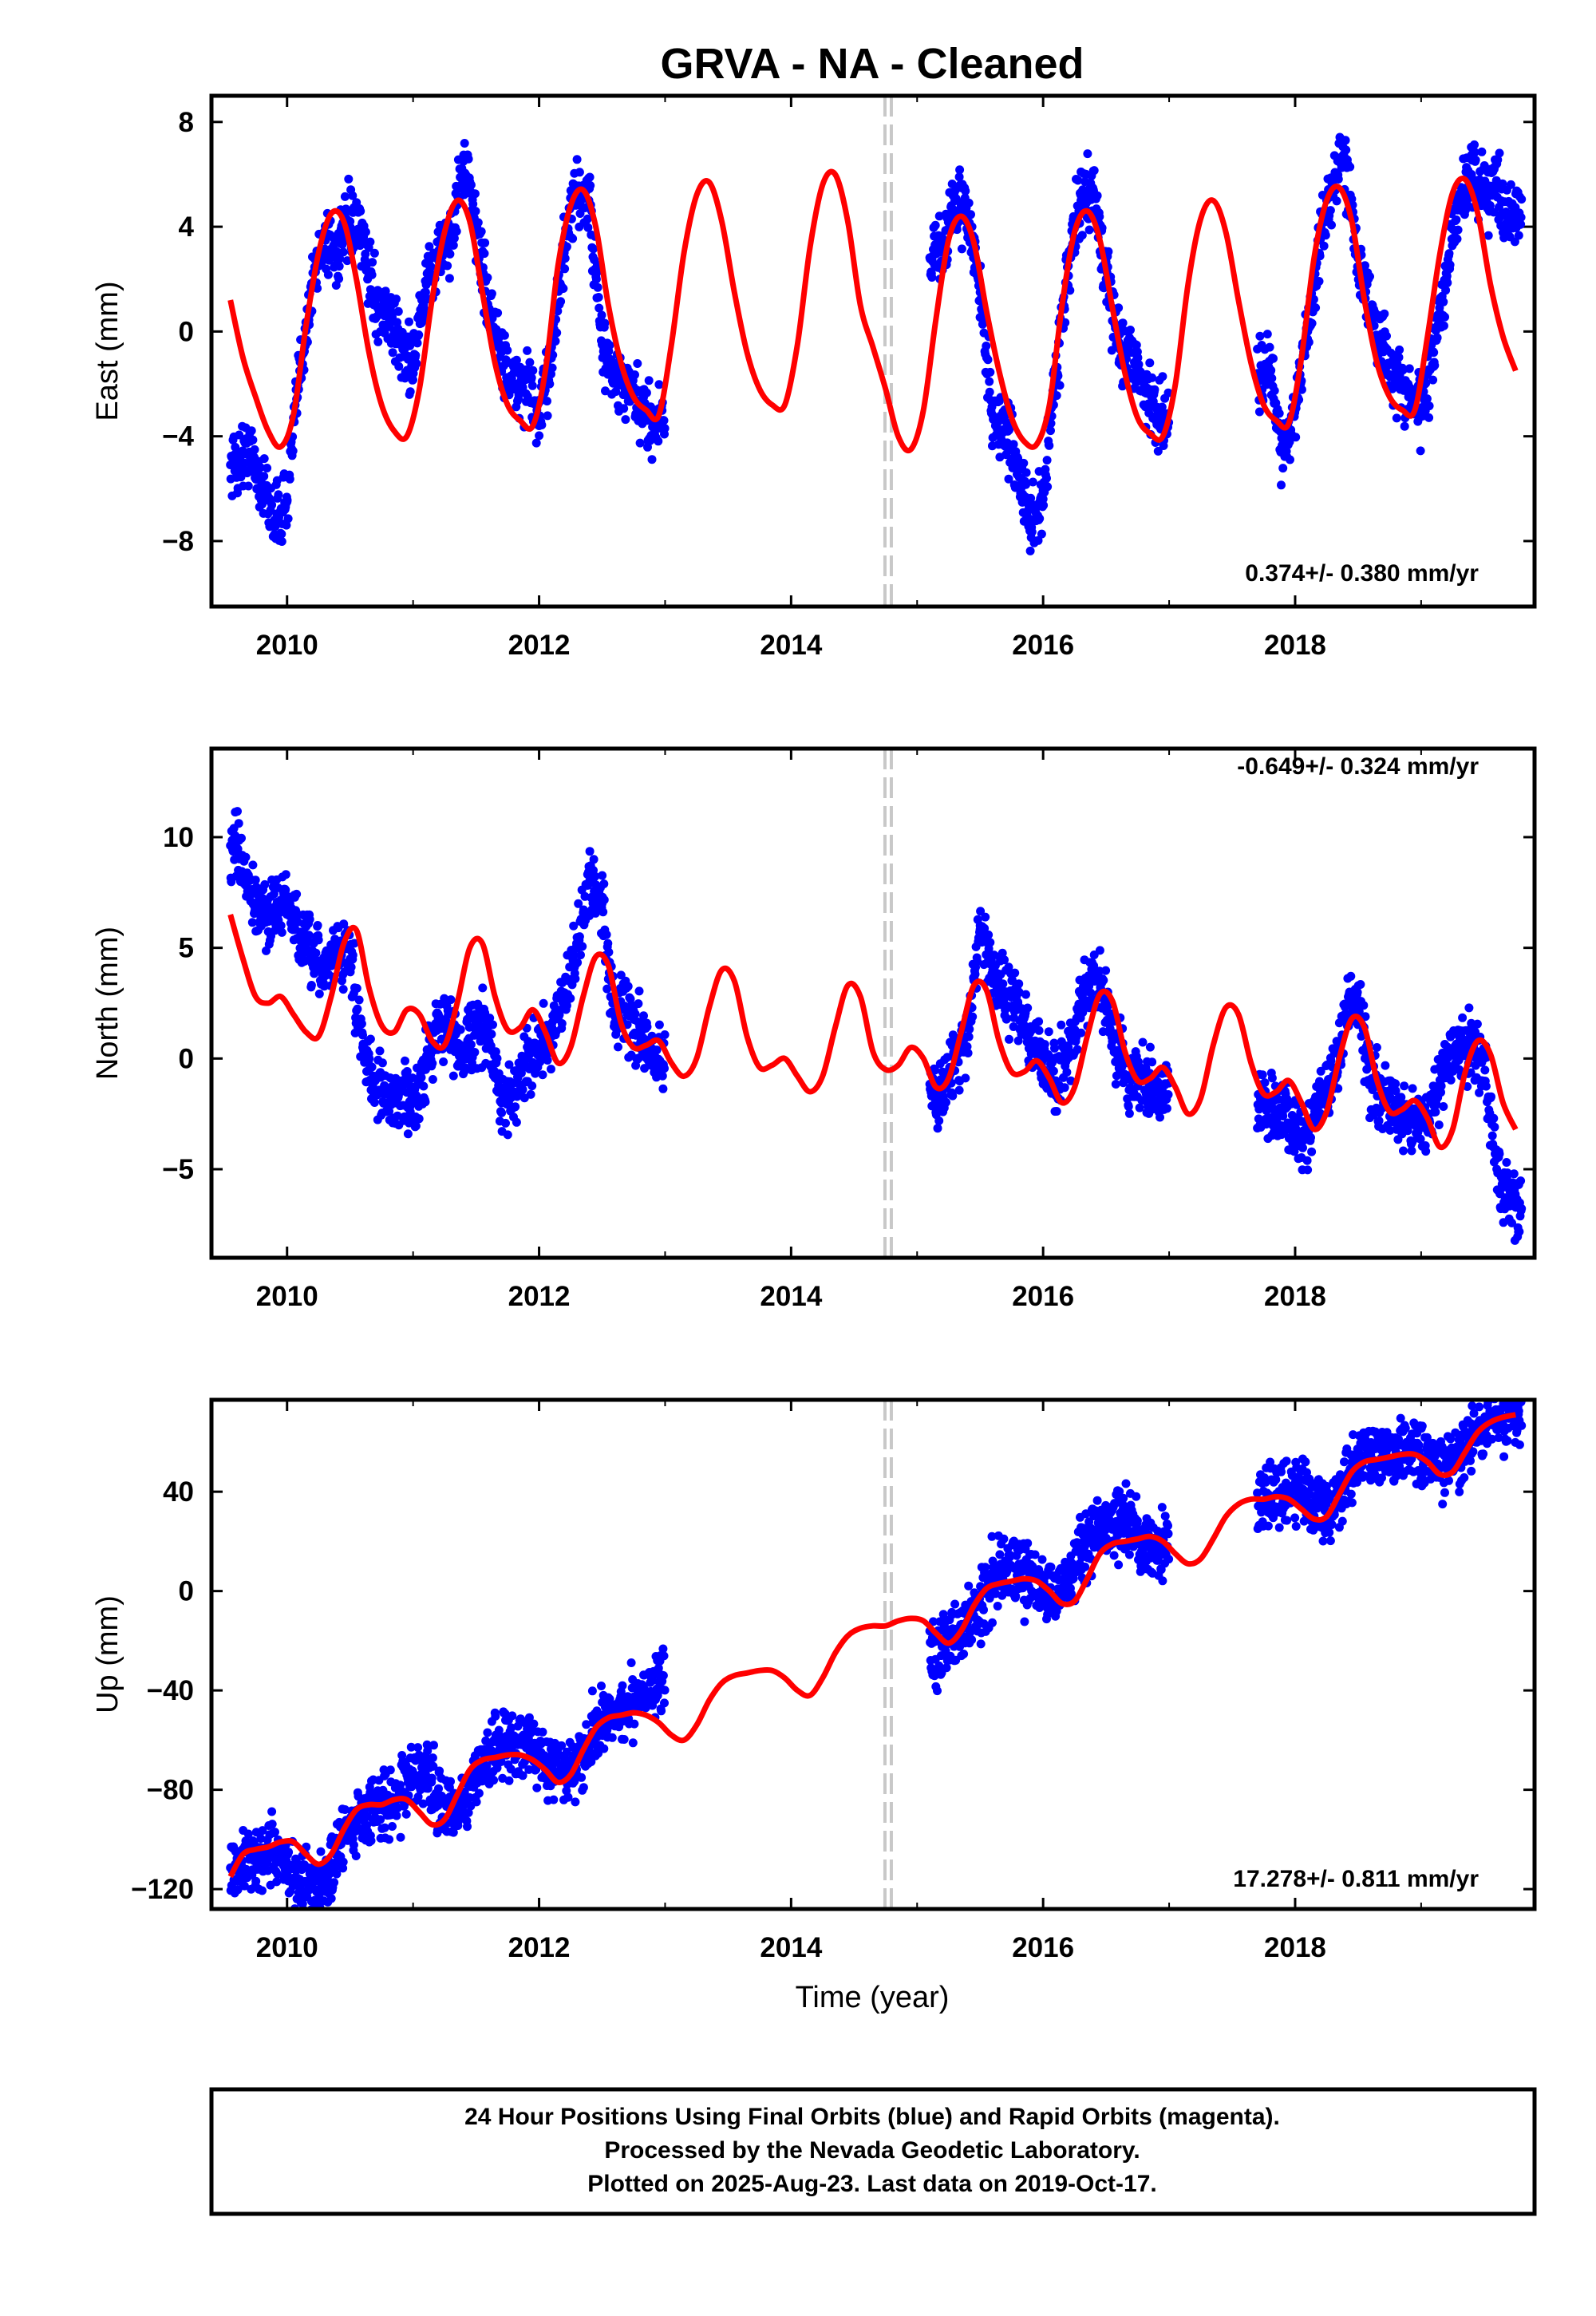  I want to click on x-tick-label: 2016, so click(1043, 645).